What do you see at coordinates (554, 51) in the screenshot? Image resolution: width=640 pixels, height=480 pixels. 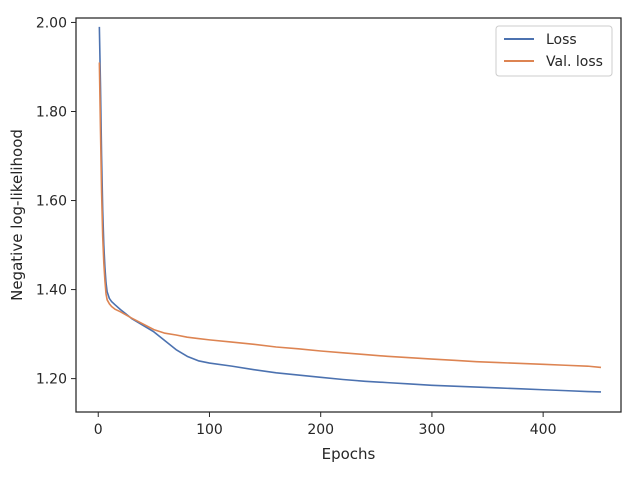 I see `legend: Loss Val. loss` at bounding box center [554, 51].